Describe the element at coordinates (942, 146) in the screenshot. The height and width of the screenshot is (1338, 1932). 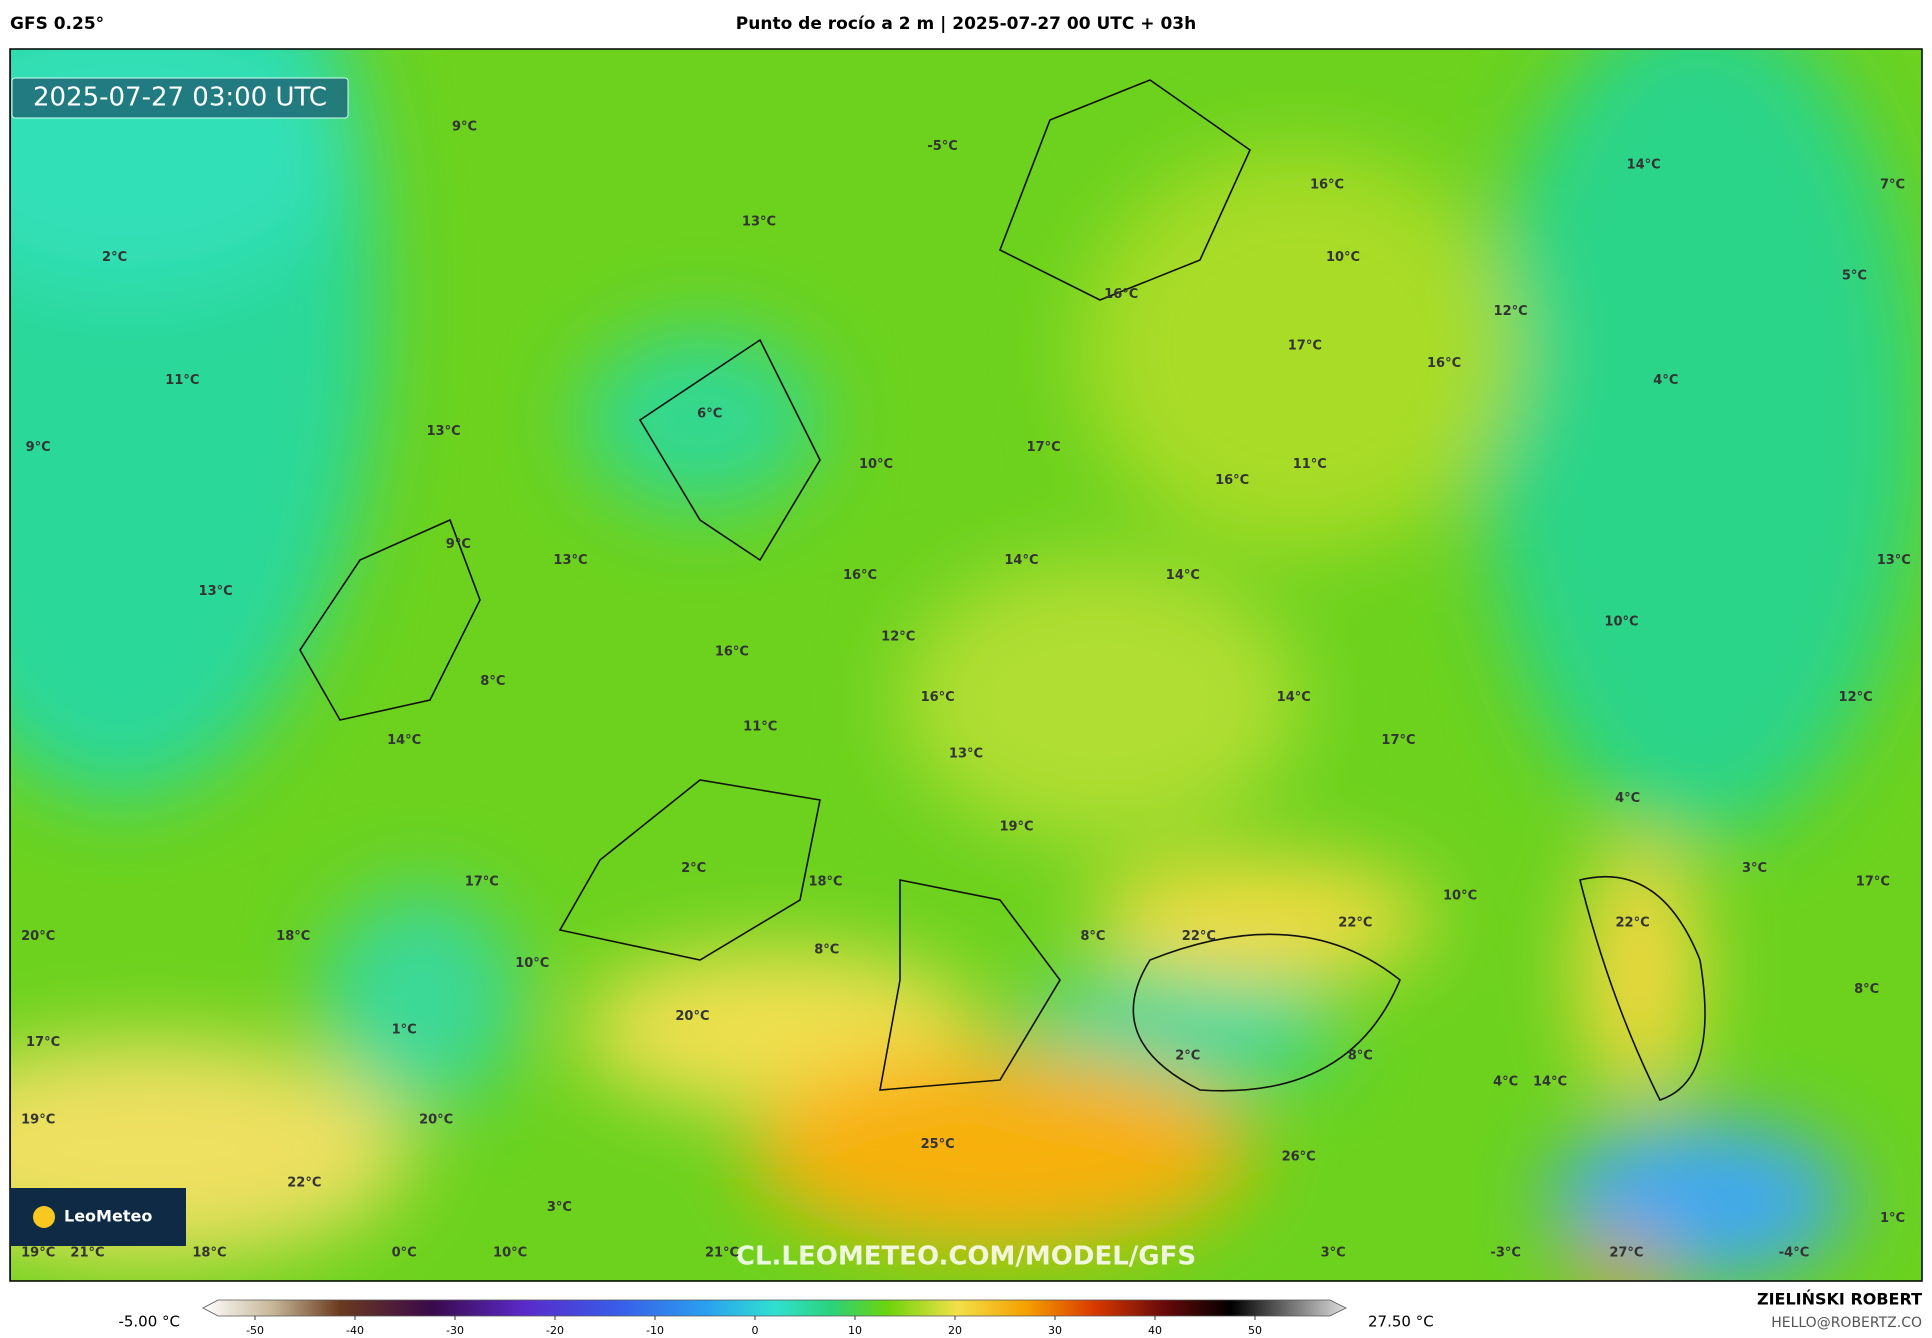
I see `temp-label: -5°C` at that location.